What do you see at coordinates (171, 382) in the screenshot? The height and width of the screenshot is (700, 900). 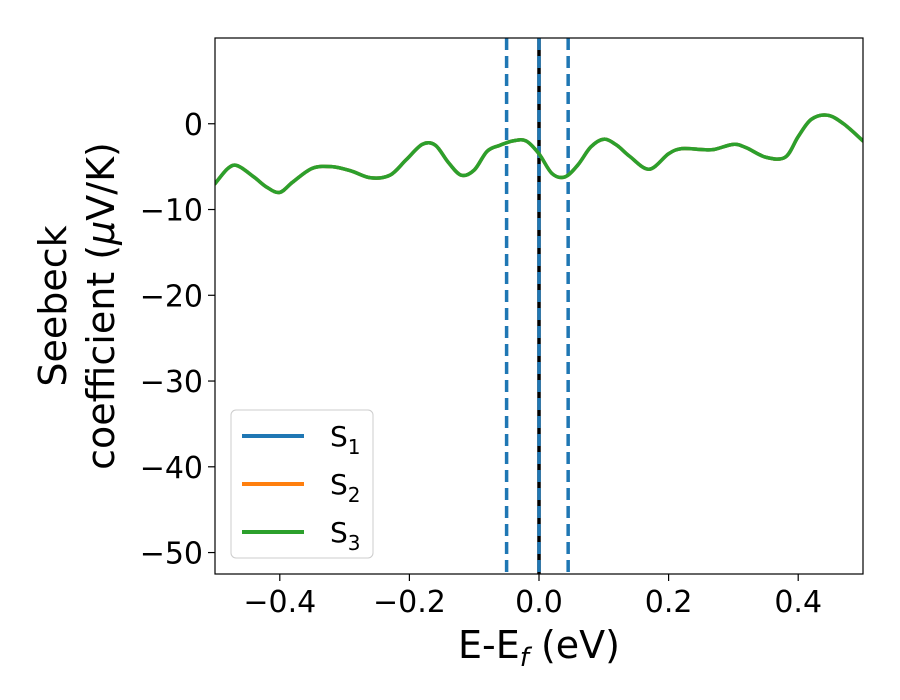 I see `y-tick-label: −30` at bounding box center [171, 382].